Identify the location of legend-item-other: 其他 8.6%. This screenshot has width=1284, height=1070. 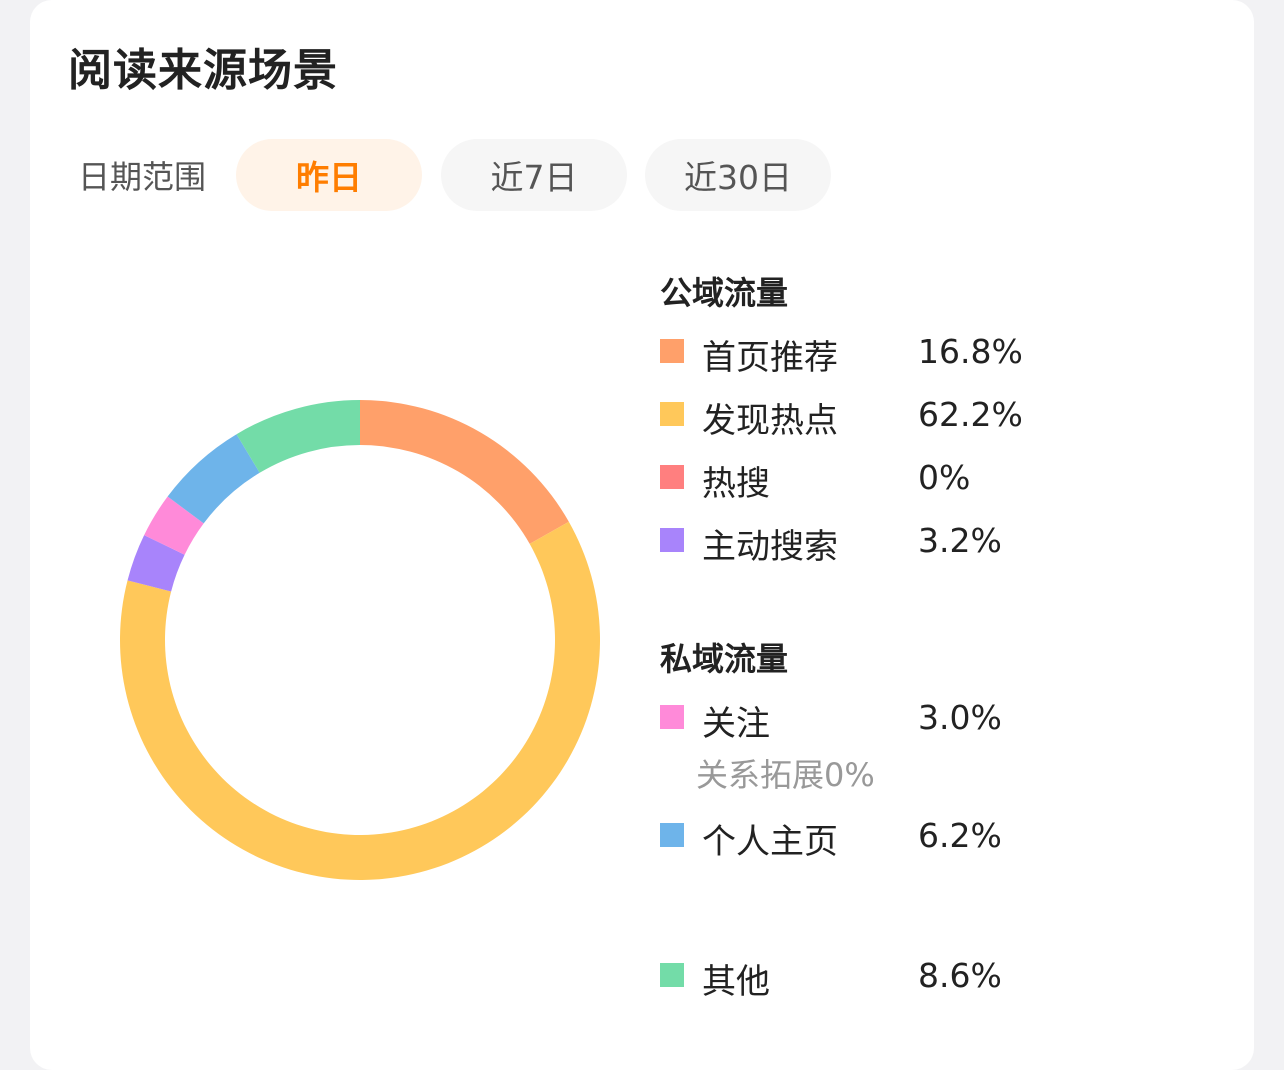
(940, 976).